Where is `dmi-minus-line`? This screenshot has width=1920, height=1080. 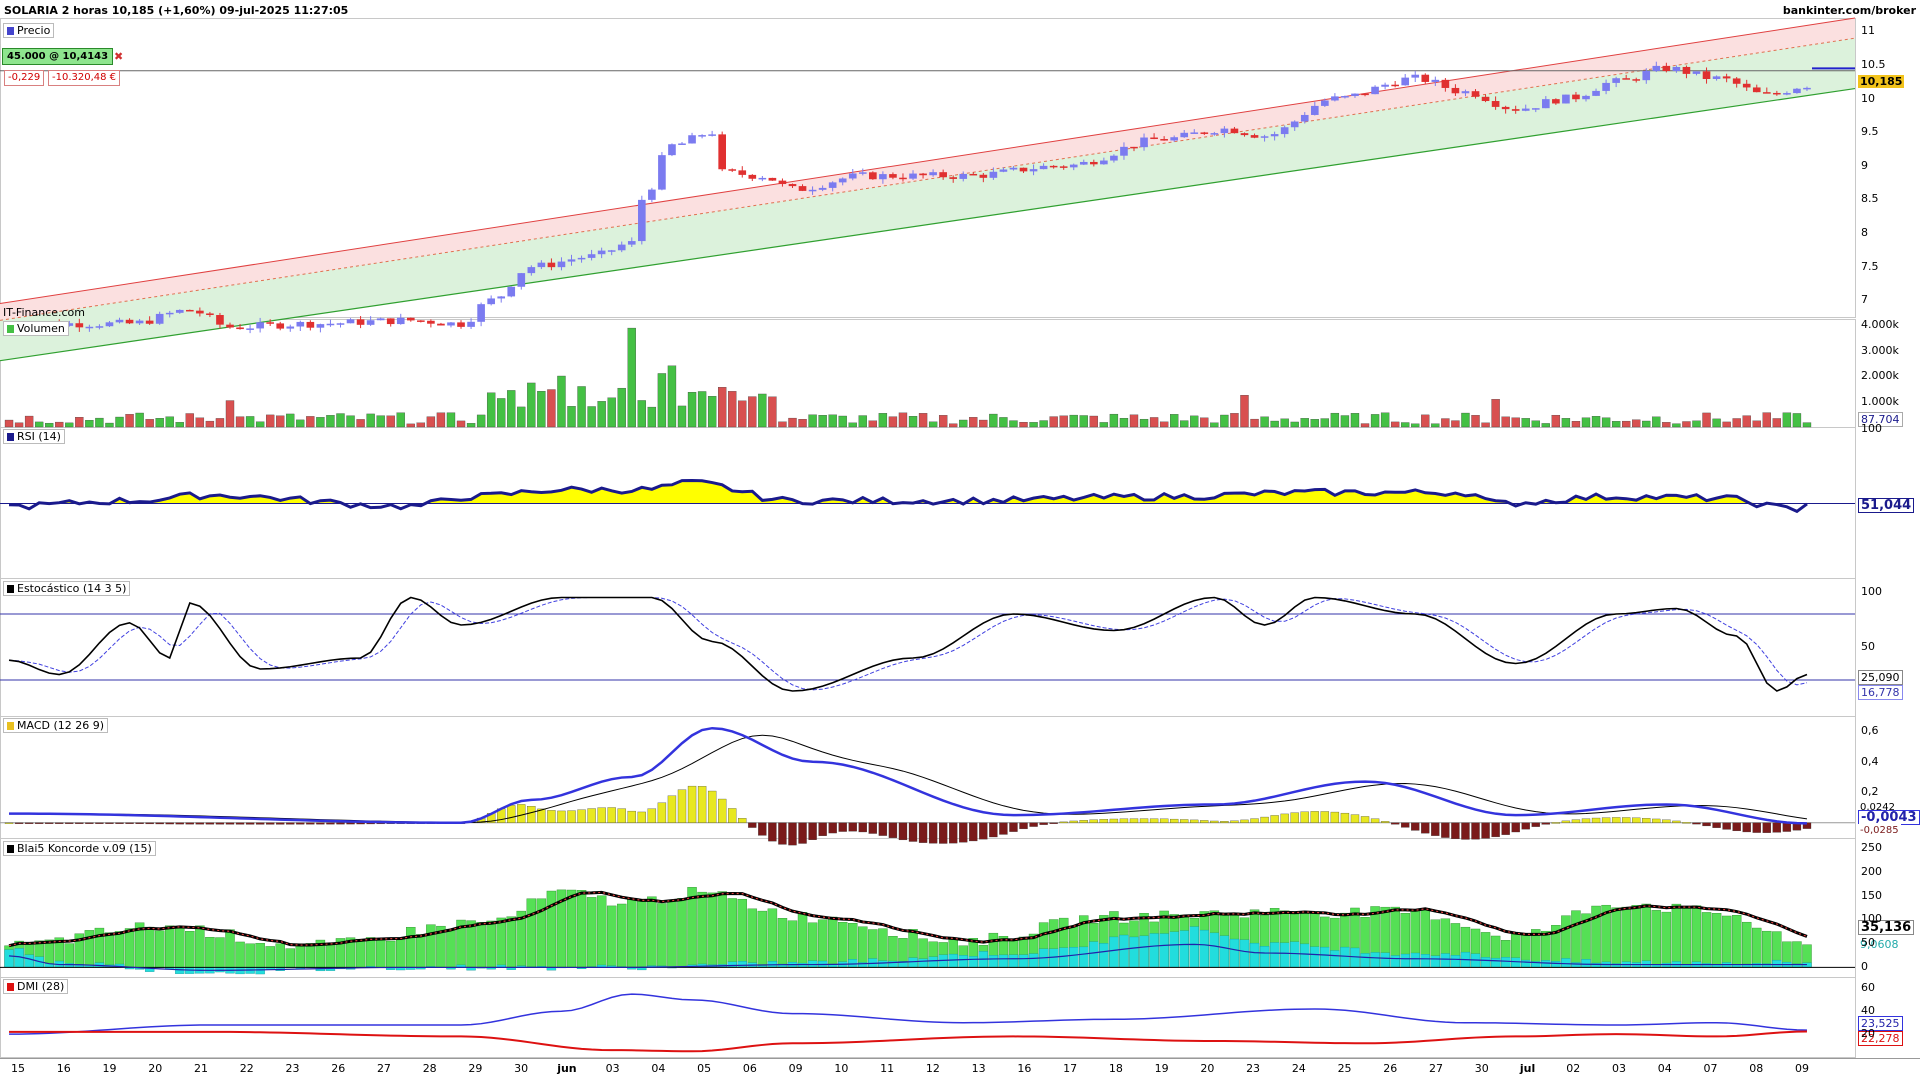
dmi-minus-line is located at coordinates (908, 1041).